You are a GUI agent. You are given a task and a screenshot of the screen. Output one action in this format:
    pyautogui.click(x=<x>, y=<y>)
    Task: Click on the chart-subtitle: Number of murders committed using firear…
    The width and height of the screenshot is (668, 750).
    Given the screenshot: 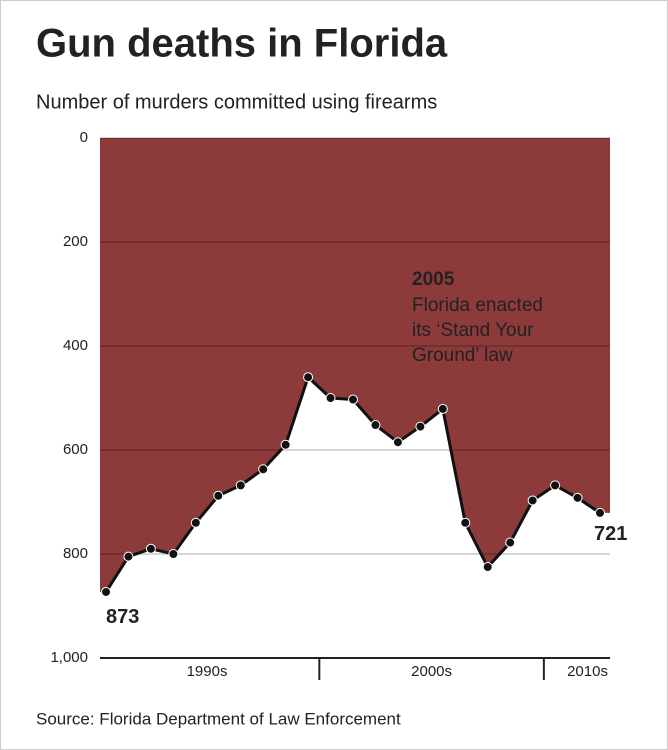 What is the action you would take?
    pyautogui.click(x=236, y=102)
    